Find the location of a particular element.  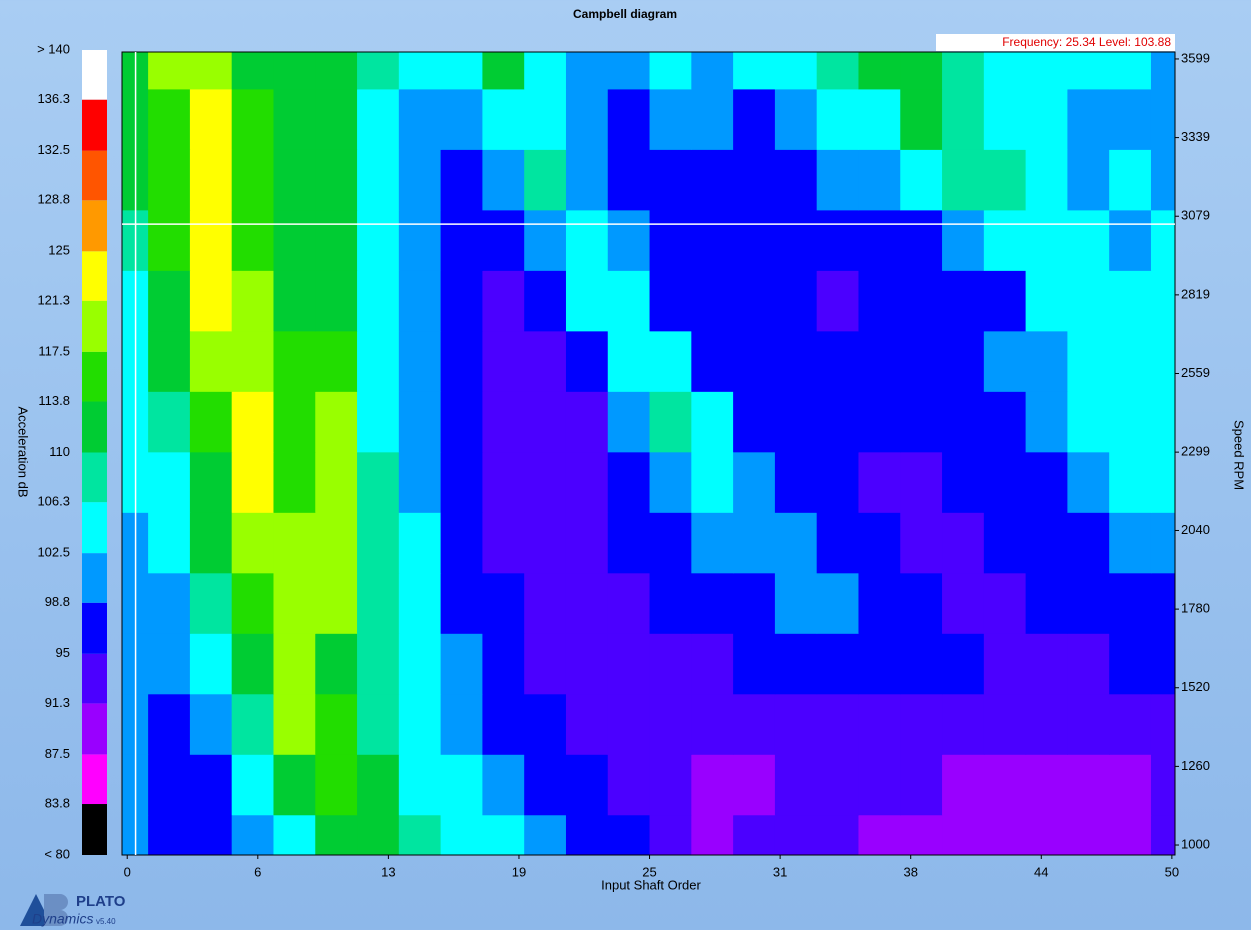

colorbar-tick-label: 110 is located at coordinates (59, 451).